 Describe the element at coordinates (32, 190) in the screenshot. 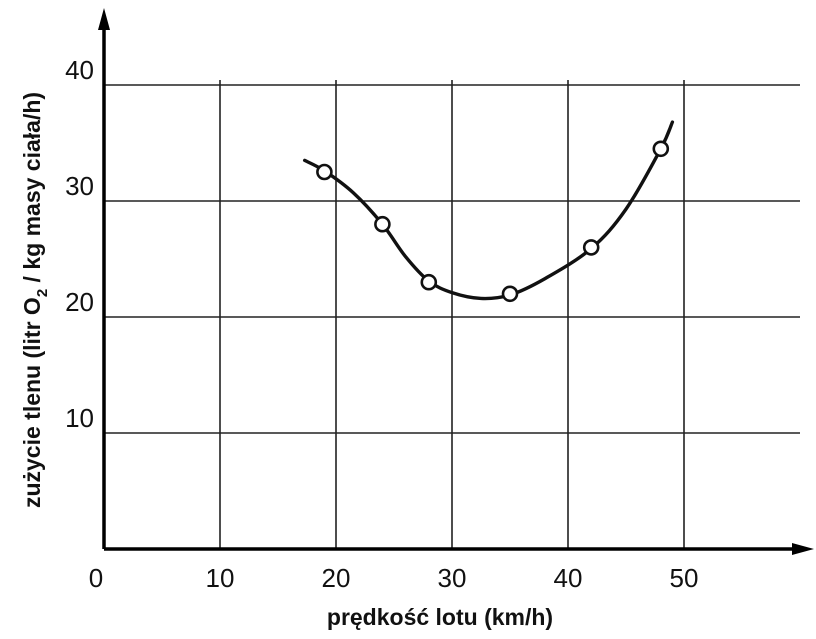

I see `y-axis-label-rest: / kg masy ciała/h)` at that location.